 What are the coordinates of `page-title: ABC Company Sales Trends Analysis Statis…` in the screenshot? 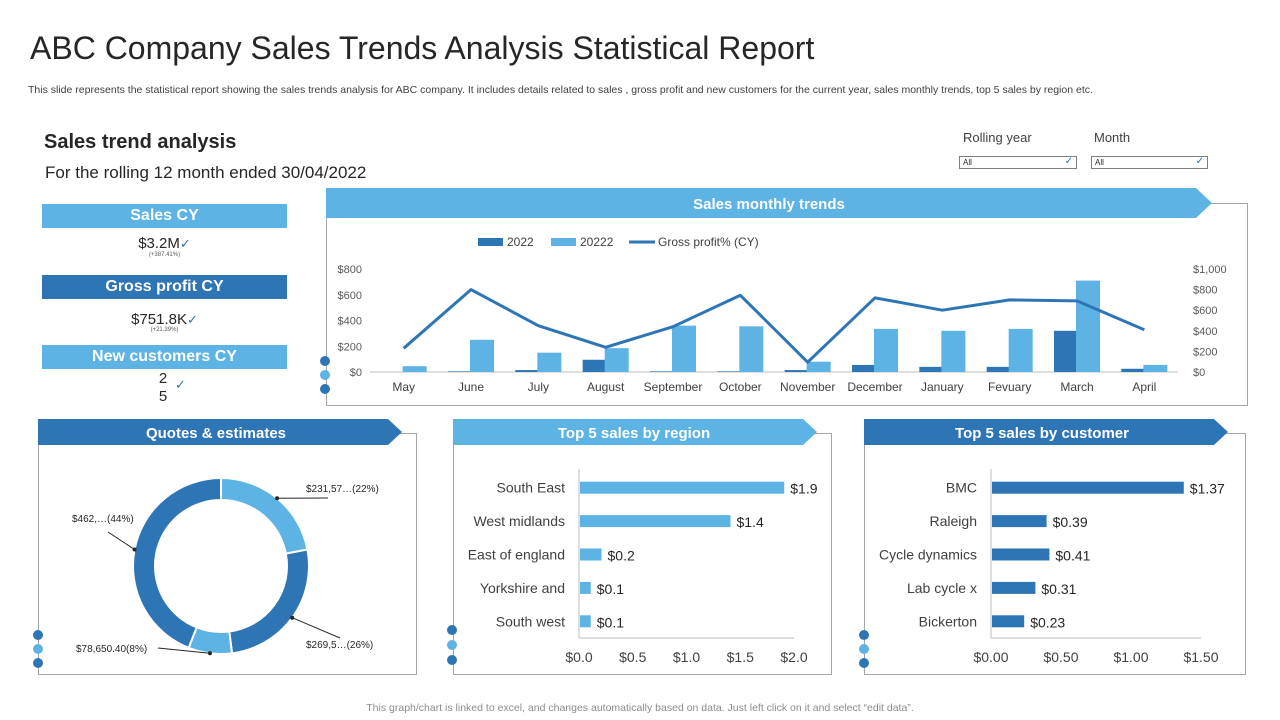 It's located at (422, 48).